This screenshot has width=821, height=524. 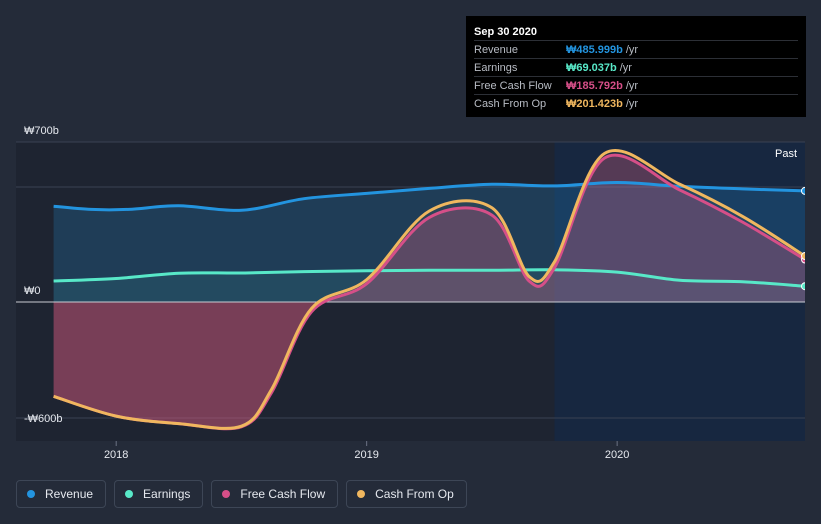 What do you see at coordinates (505, 32) in the screenshot?
I see `tooltip-date: Sep 30 2020` at bounding box center [505, 32].